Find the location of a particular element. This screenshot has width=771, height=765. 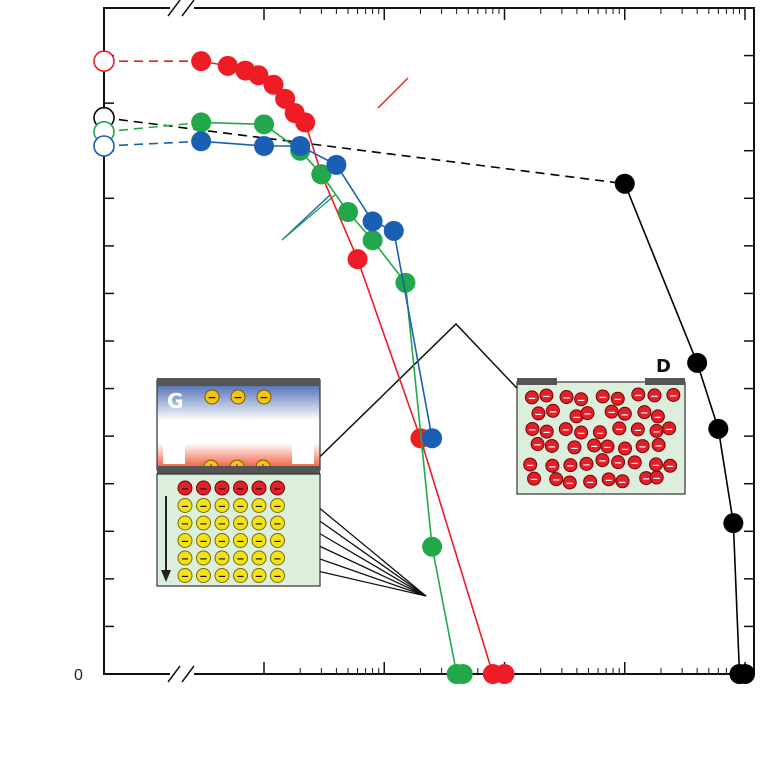

corner-letter: D is located at coordinates (663, 366).